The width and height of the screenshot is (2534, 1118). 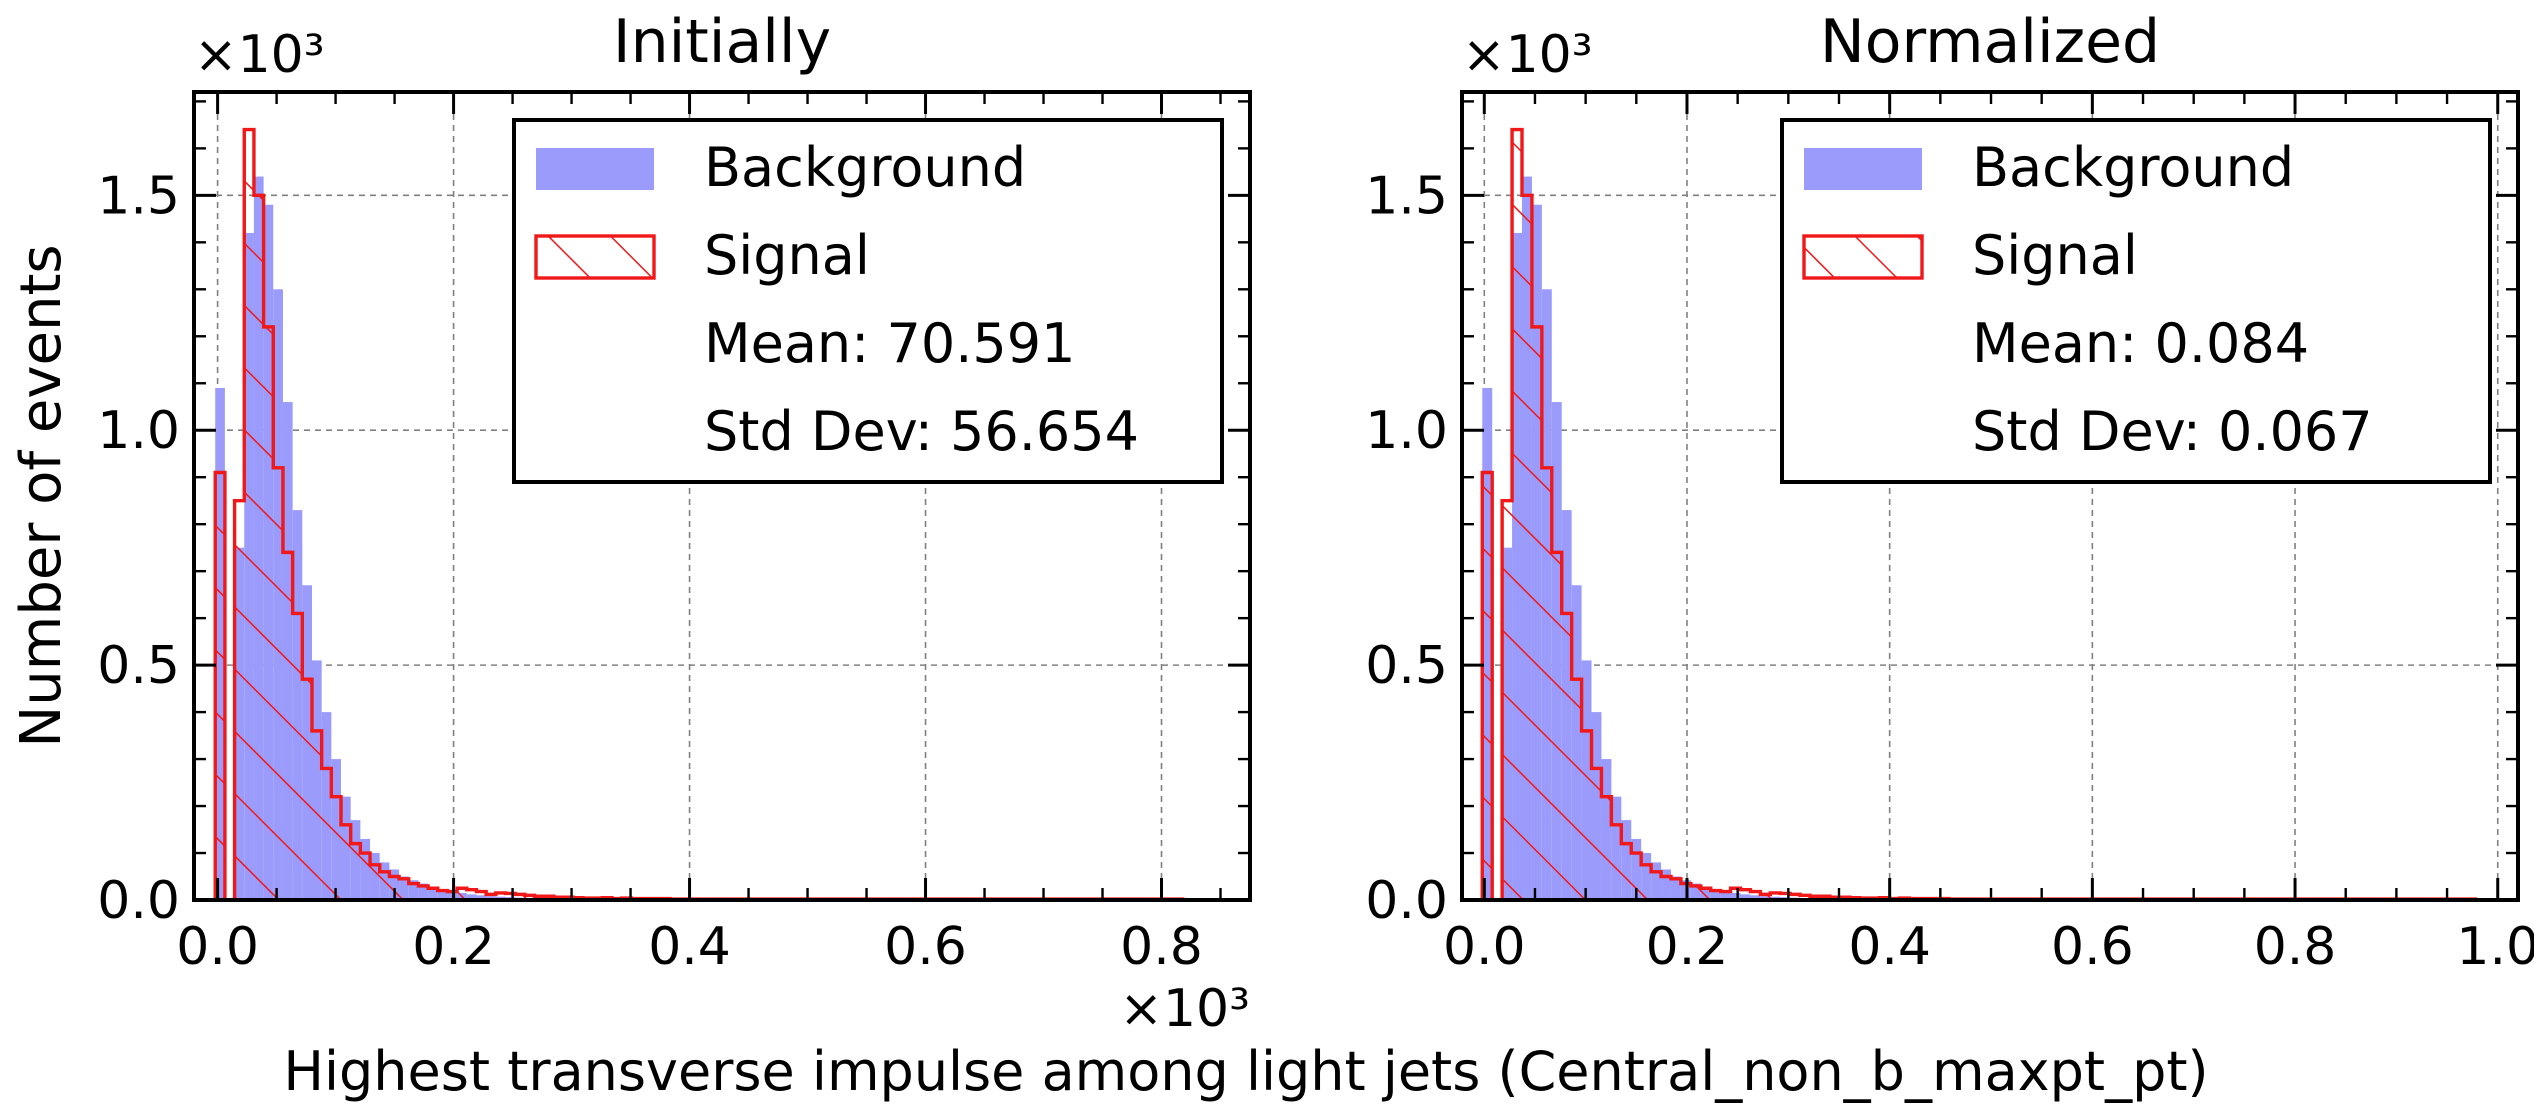 What do you see at coordinates (1184, 1009) in the screenshot?
I see `x-axis-multiplier: ×10³` at bounding box center [1184, 1009].